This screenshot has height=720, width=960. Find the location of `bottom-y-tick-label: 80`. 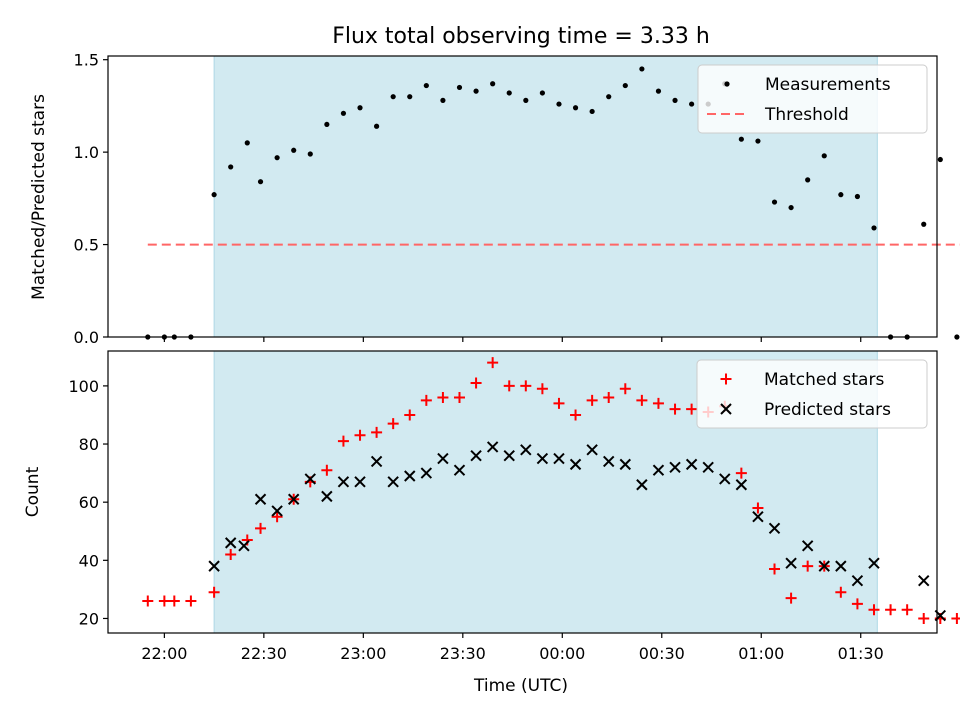

bottom-y-tick-label: 80 is located at coordinates (89, 444).